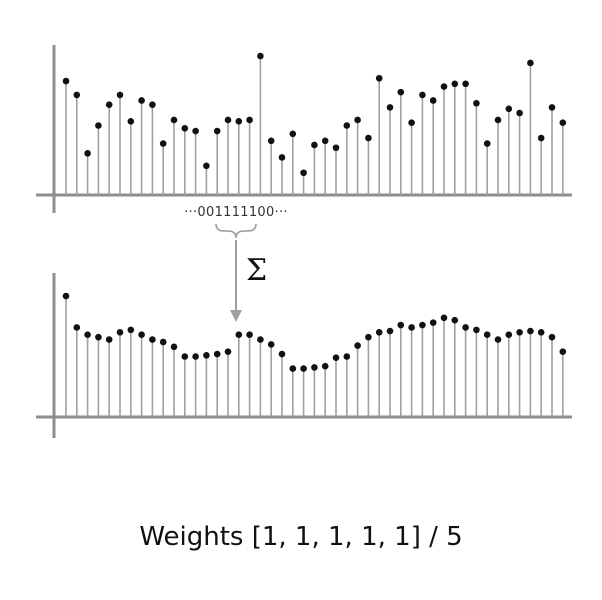 The height and width of the screenshot is (600, 602). What do you see at coordinates (236, 231) in the screenshot?
I see `kernel-brace` at bounding box center [236, 231].